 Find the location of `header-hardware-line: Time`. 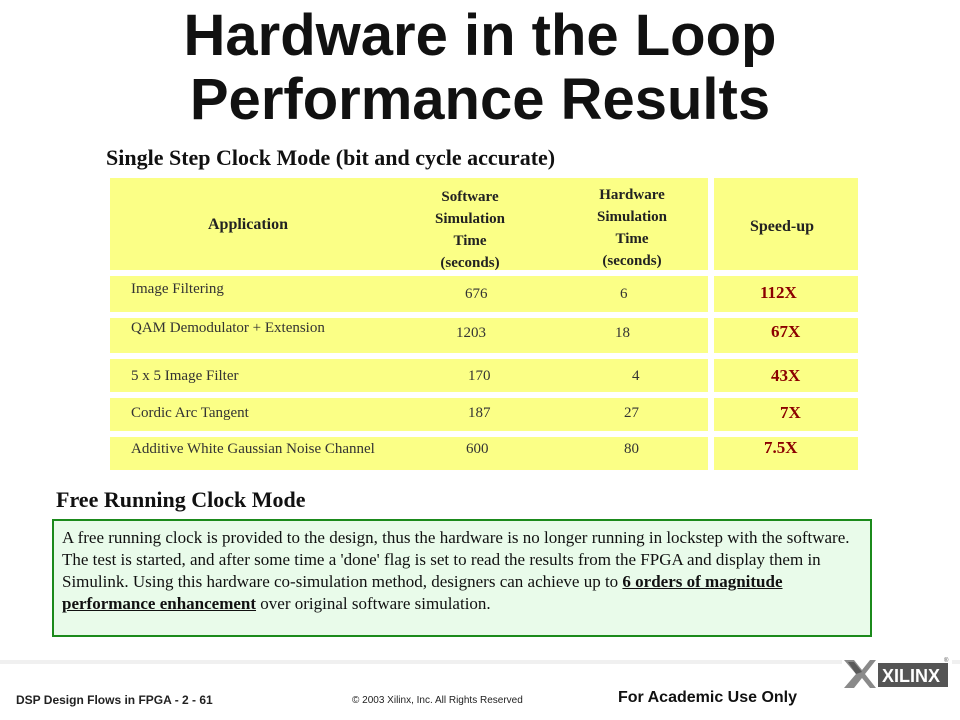

header-hardware-line: Time is located at coordinates (632, 239).